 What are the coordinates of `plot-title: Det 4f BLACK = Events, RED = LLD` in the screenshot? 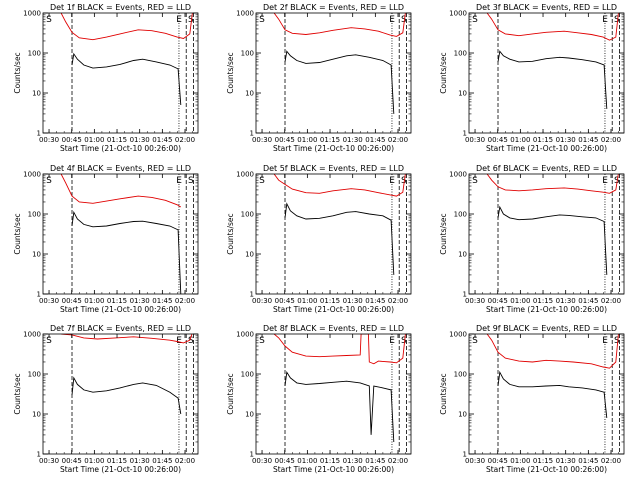 It's located at (120, 168).